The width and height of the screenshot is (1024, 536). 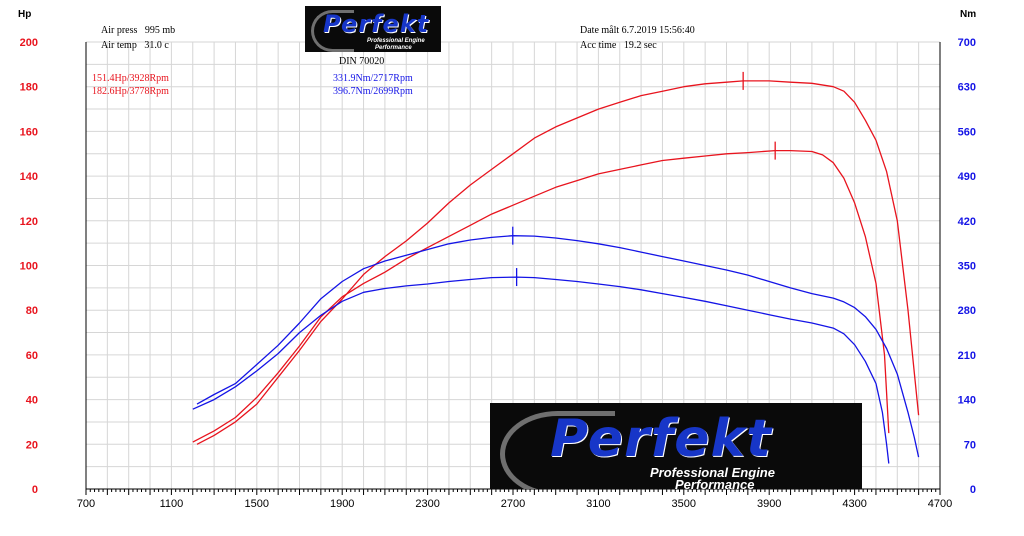 What do you see at coordinates (967, 222) in the screenshot?
I see `right-tick-label: 420` at bounding box center [967, 222].